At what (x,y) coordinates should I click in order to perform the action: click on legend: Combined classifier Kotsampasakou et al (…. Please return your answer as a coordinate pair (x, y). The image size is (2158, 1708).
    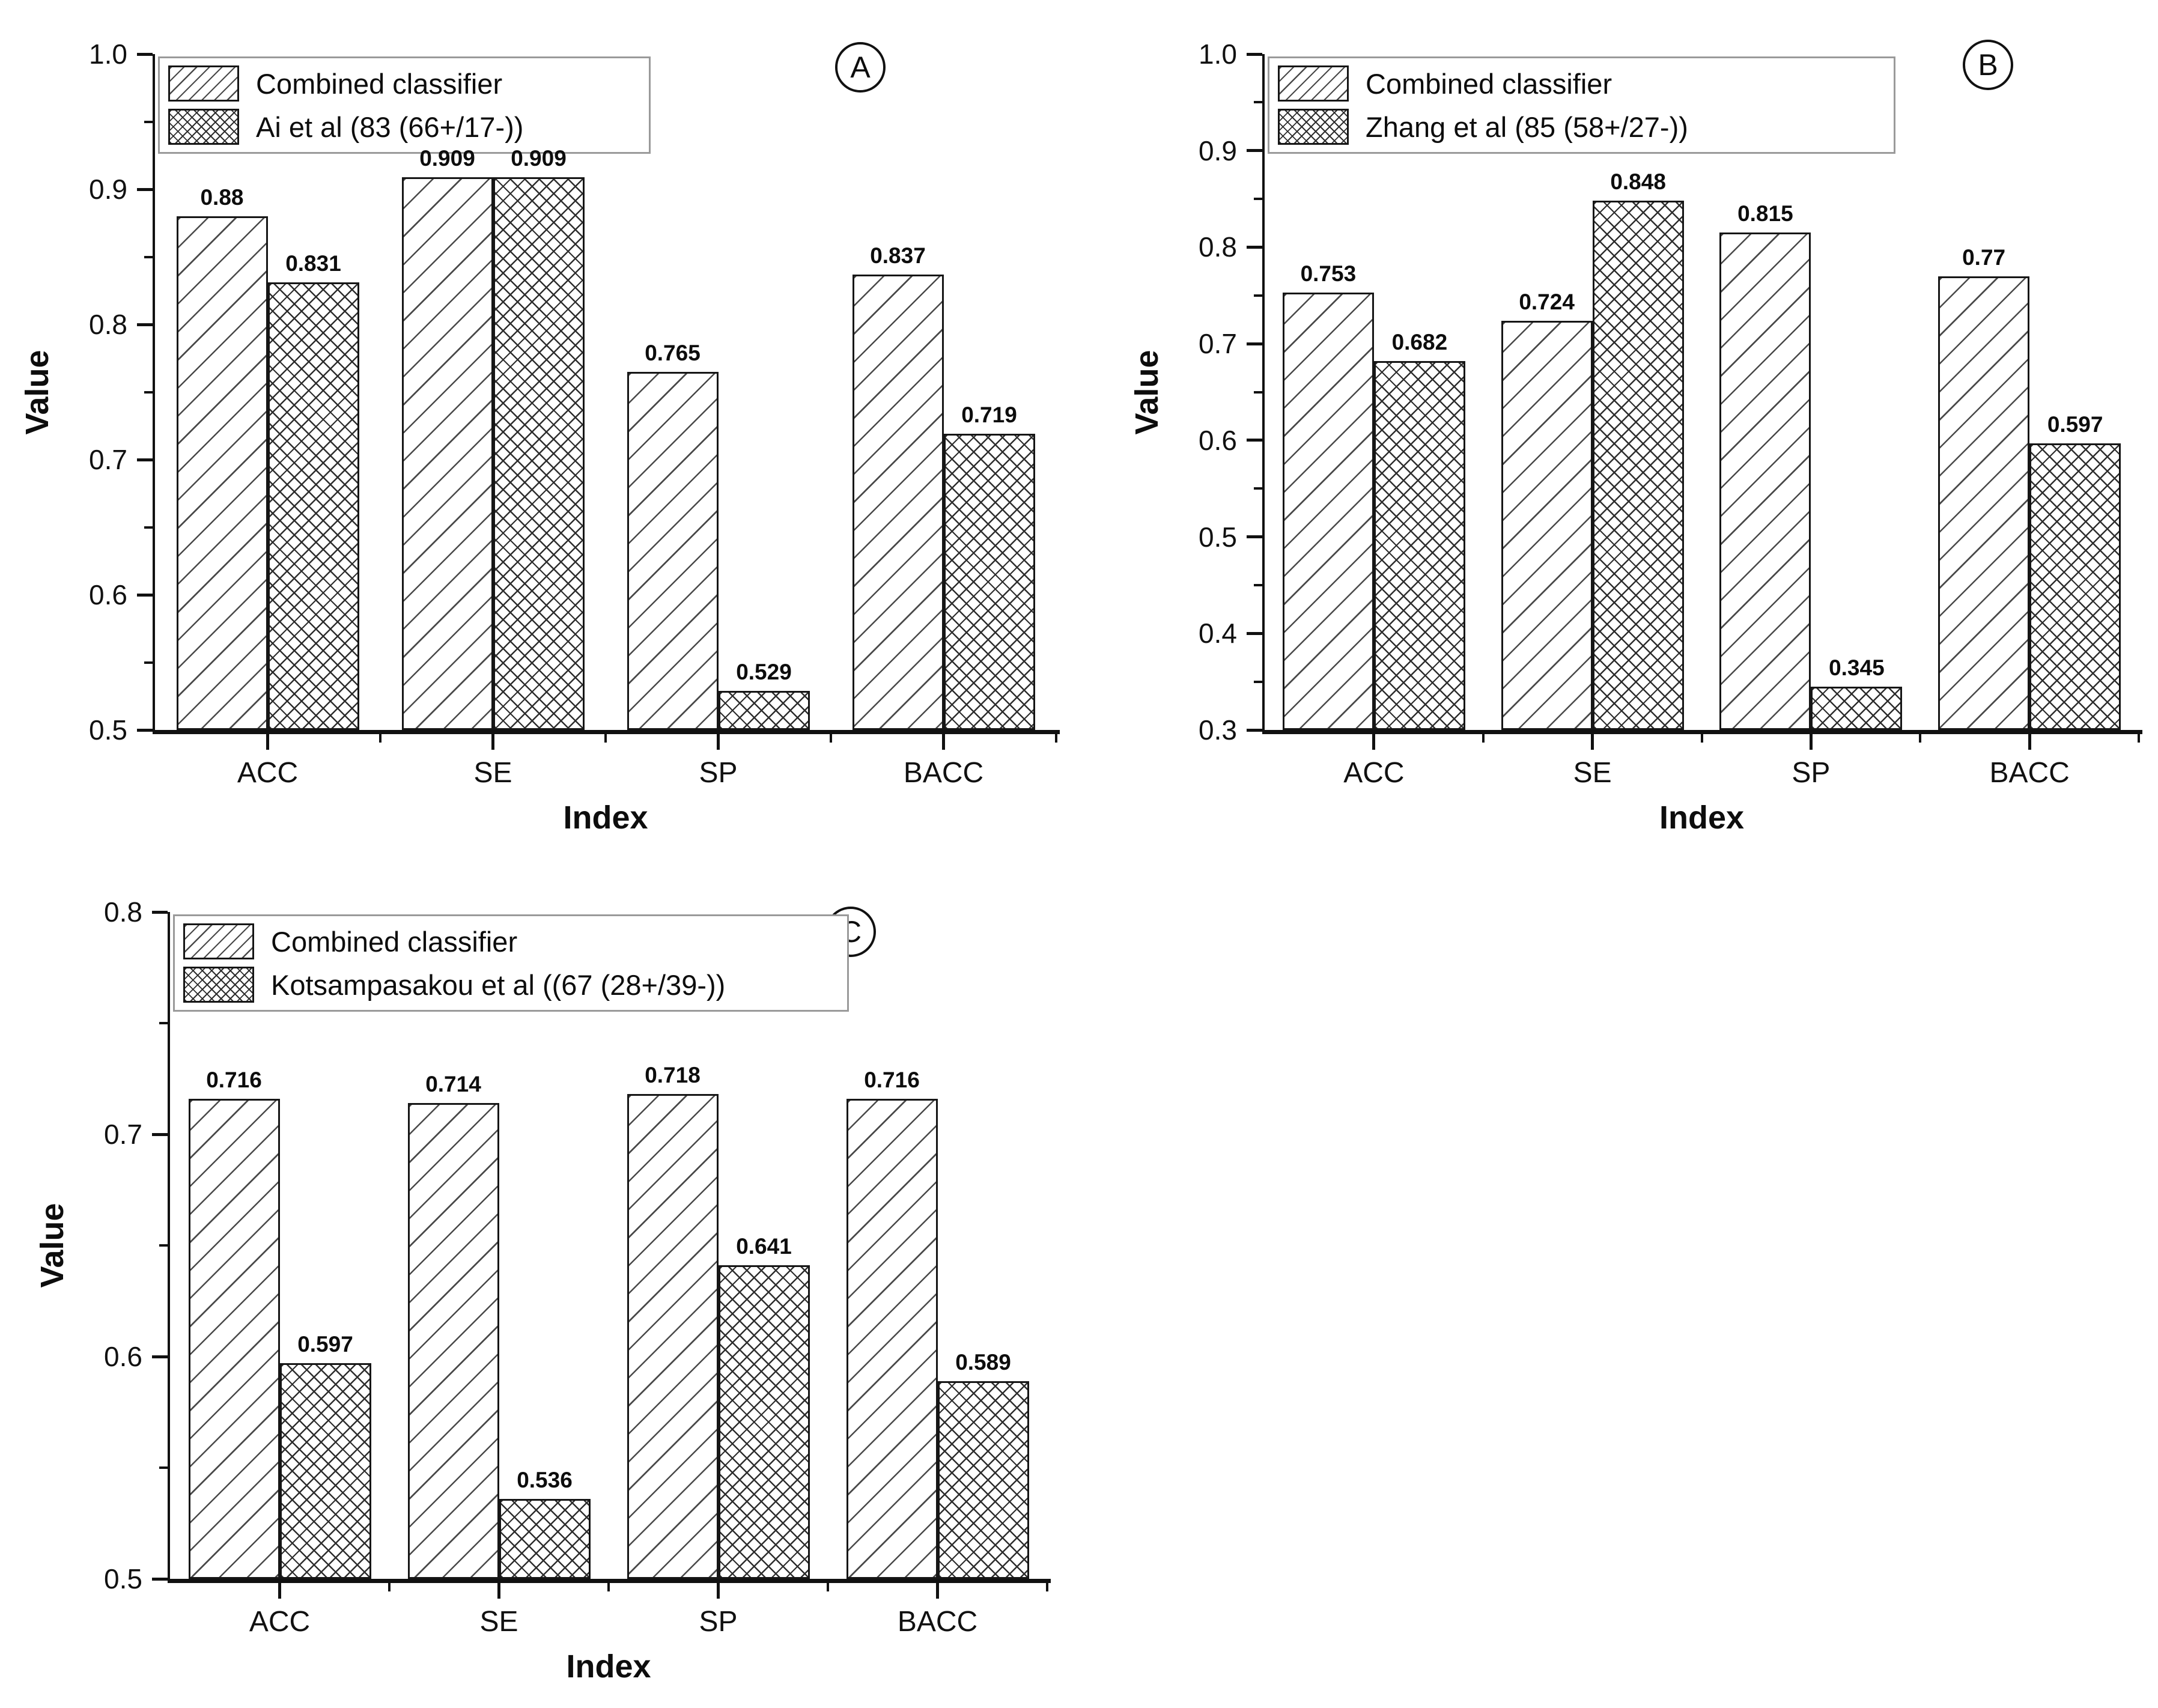
    Looking at the image, I should click on (511, 963).